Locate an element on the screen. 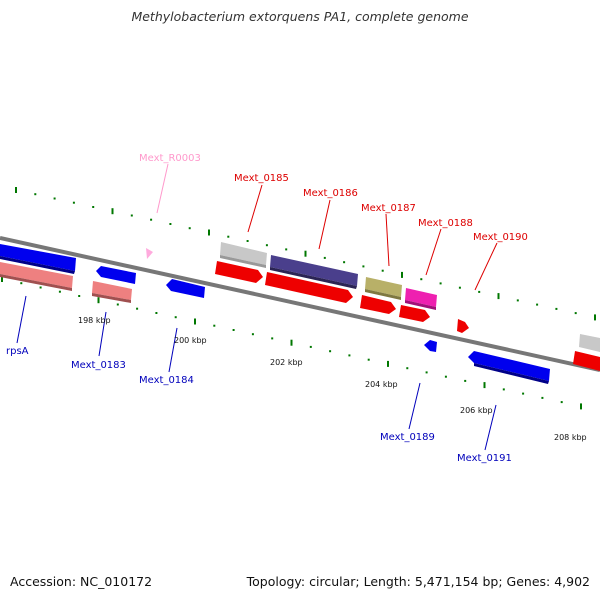 The image size is (600, 600). gene-salmon-small is located at coordinates (112, 290).